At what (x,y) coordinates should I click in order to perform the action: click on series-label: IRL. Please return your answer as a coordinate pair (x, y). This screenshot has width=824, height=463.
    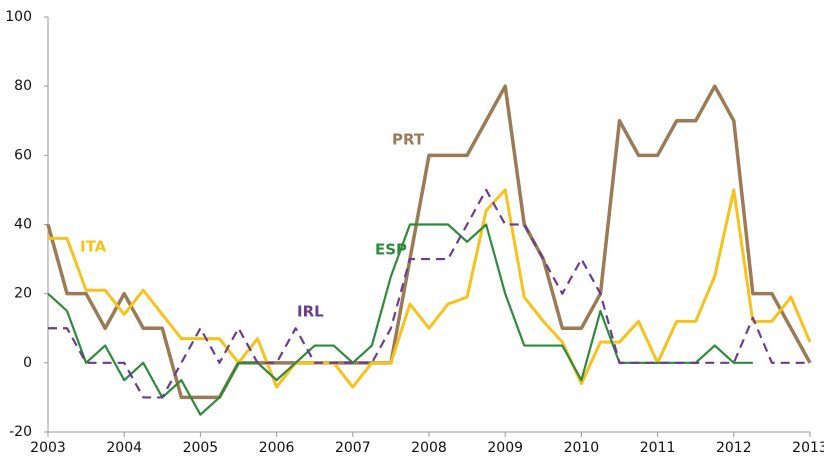
    Looking at the image, I should click on (310, 312).